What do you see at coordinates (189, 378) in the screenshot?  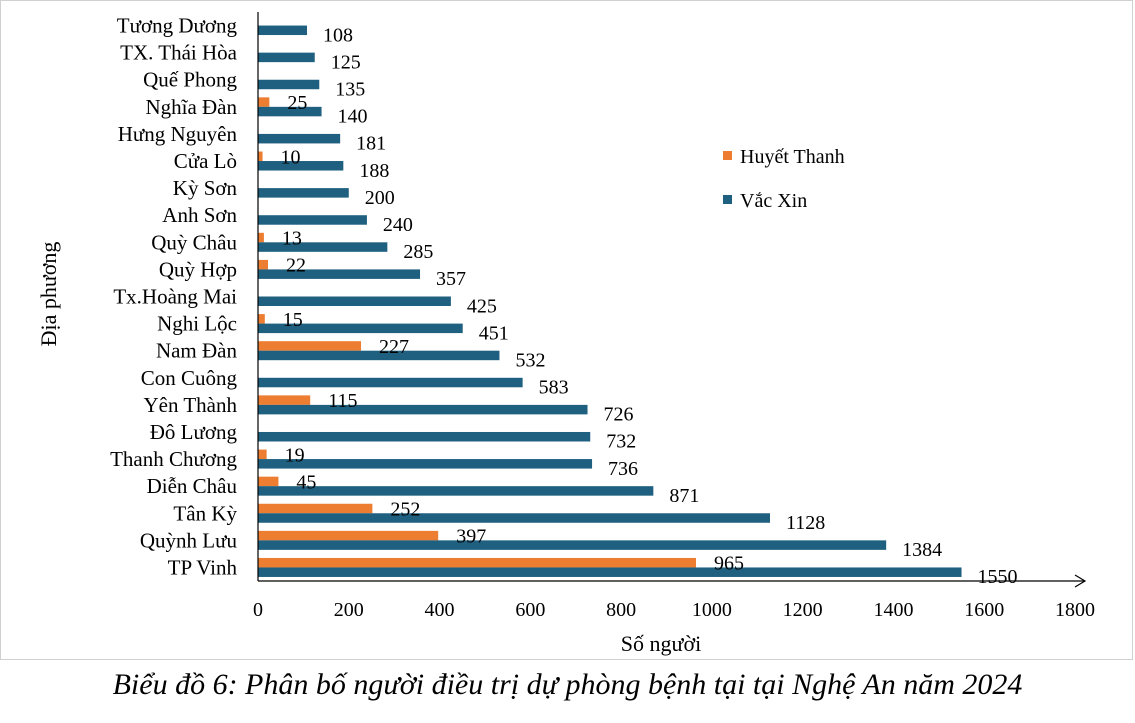 I see `category-label: Con Cuông` at bounding box center [189, 378].